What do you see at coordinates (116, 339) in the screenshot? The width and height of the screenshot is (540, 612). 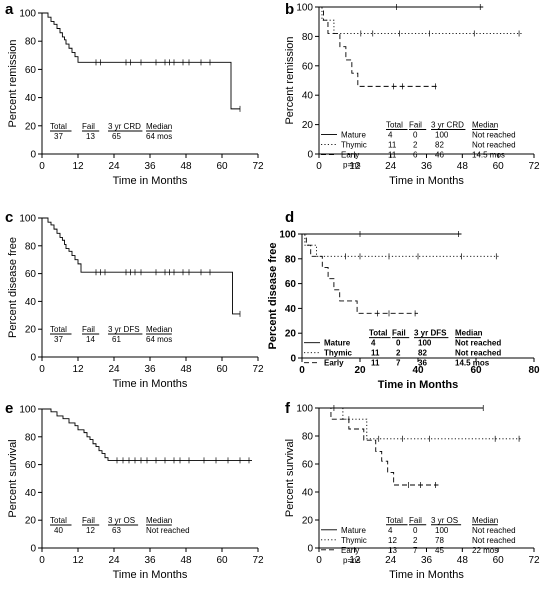 I see `stats-cell: 61` at bounding box center [116, 339].